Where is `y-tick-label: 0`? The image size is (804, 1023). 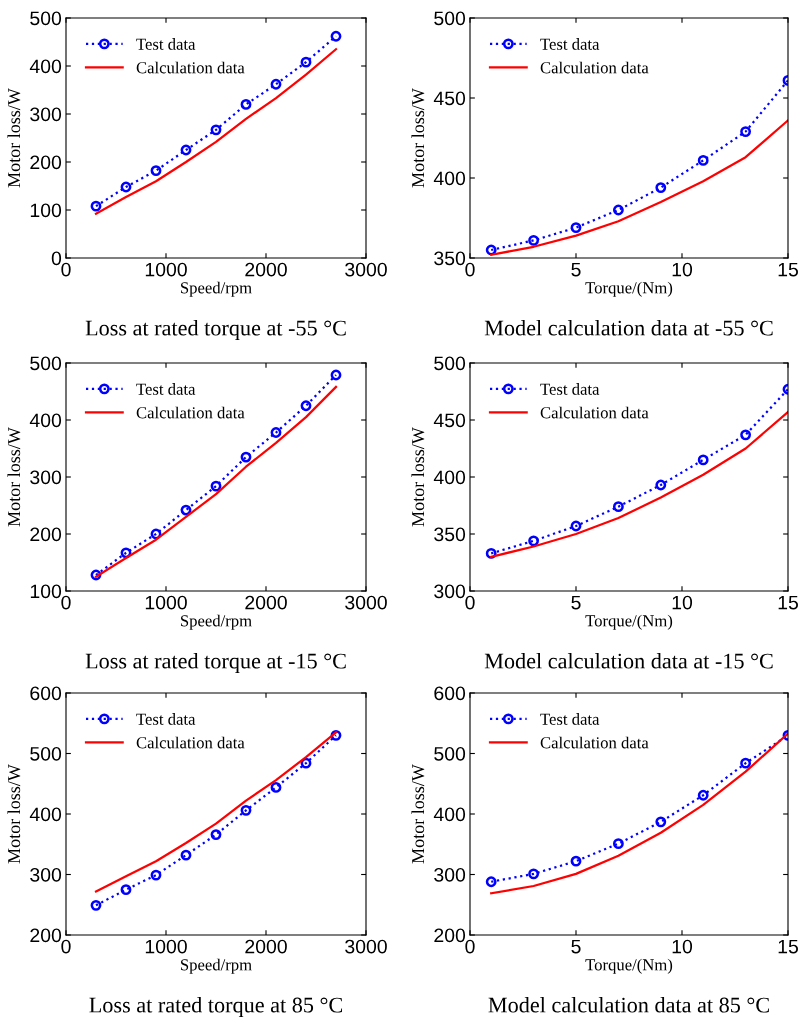
y-tick-label: 0 is located at coordinates (56, 258).